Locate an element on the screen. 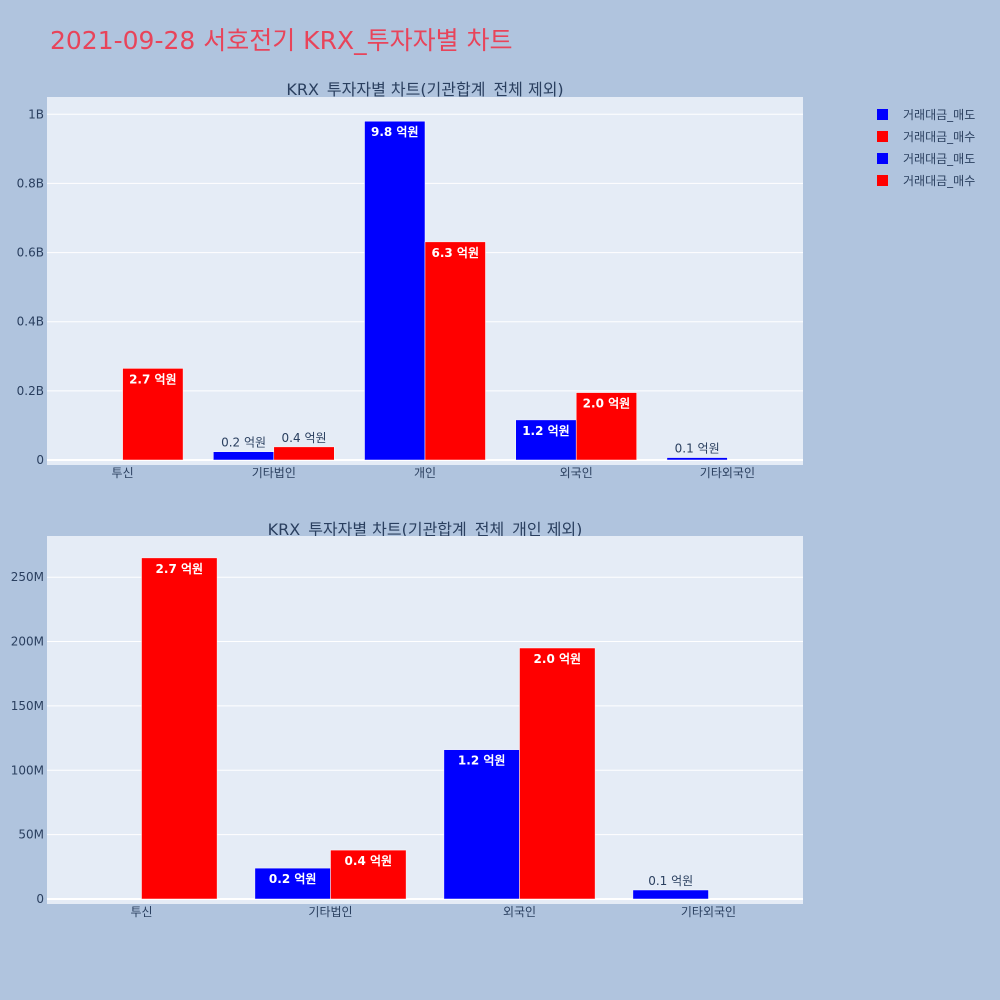  y-tick-label: 0.4B is located at coordinates (30, 322).